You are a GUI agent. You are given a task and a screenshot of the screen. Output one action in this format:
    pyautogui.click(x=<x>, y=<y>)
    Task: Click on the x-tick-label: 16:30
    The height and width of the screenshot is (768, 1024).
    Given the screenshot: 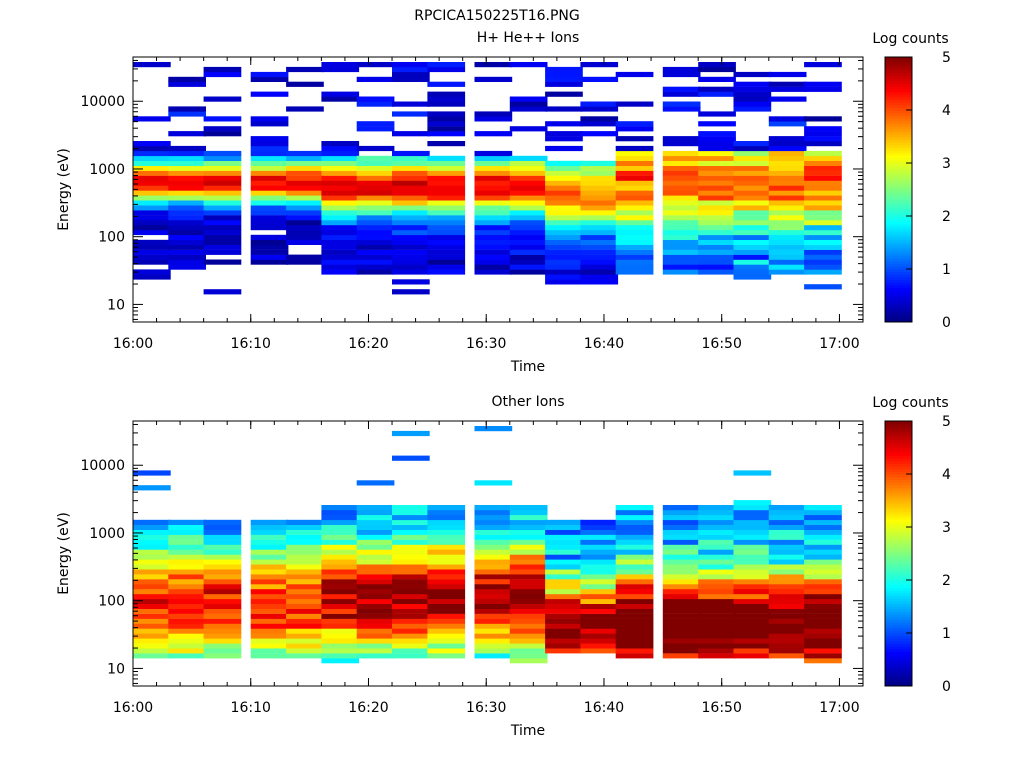 What is the action you would take?
    pyautogui.click(x=486, y=708)
    